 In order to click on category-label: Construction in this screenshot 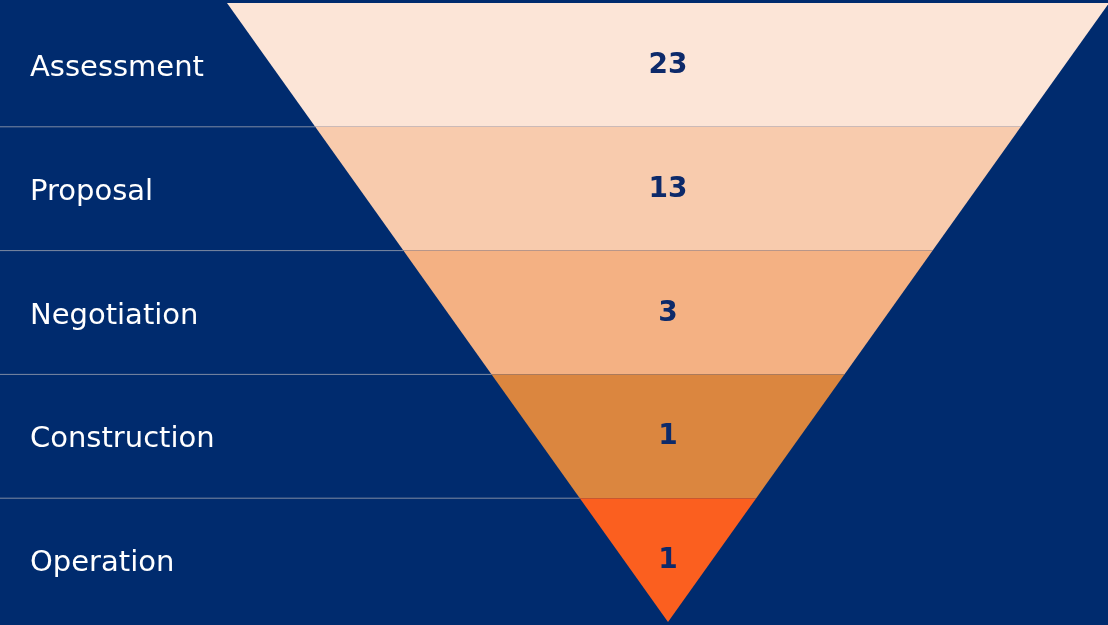, I will do `click(122, 437)`.